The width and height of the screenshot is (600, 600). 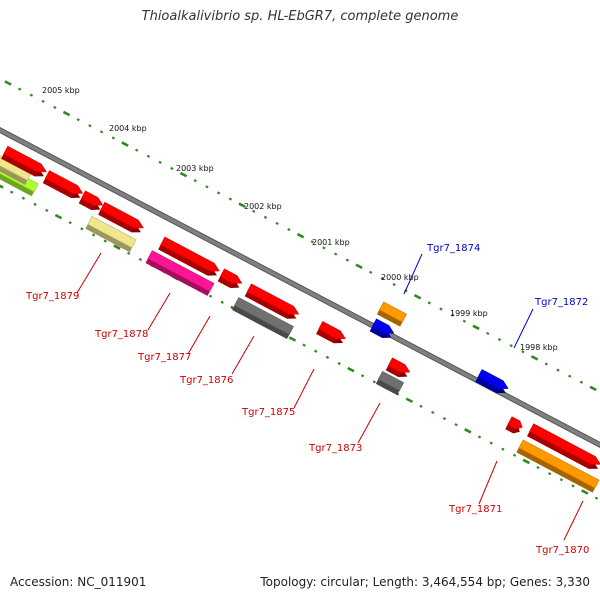 What do you see at coordinates (562, 550) in the screenshot?
I see `gene-label: Tgr7_1870` at bounding box center [562, 550].